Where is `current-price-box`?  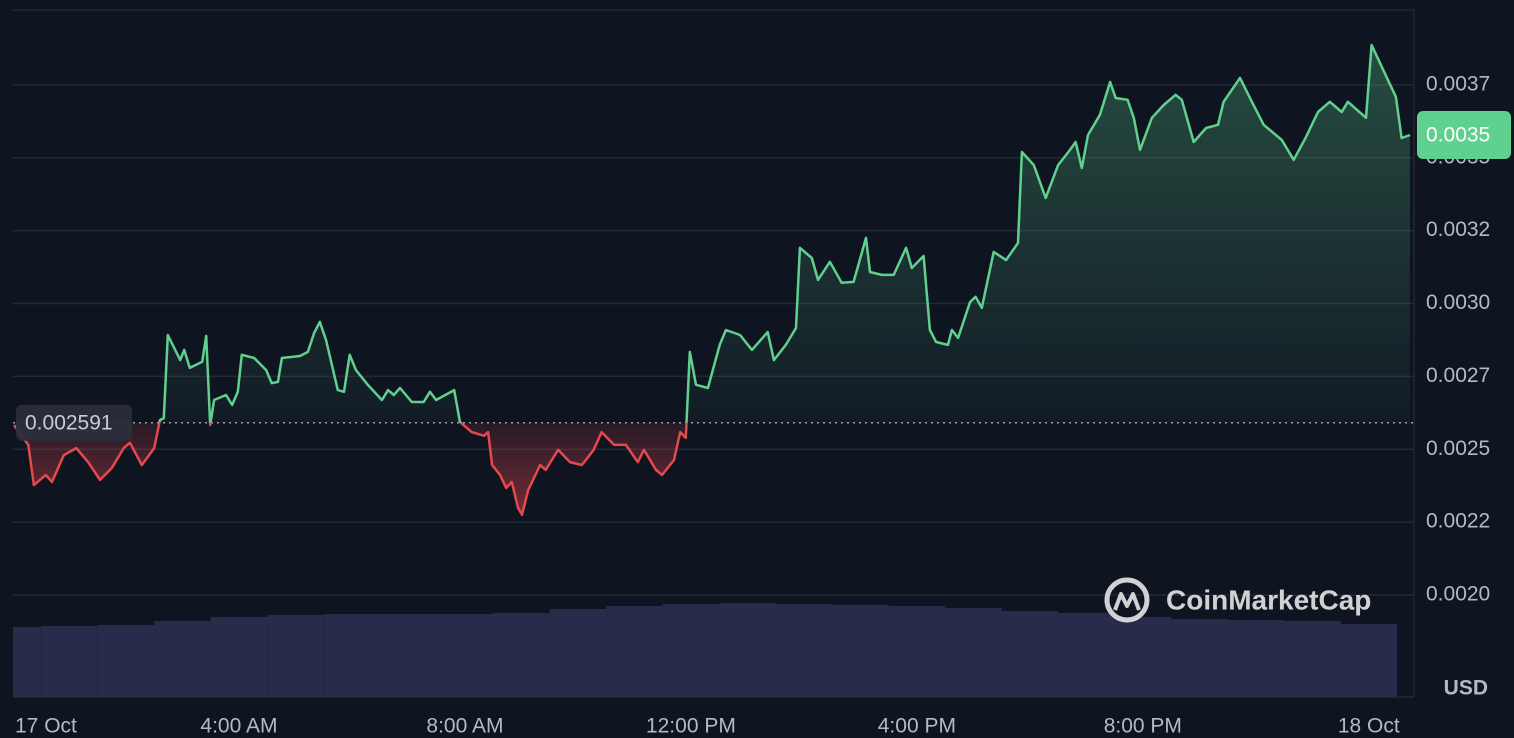 current-price-box is located at coordinates (1464, 135).